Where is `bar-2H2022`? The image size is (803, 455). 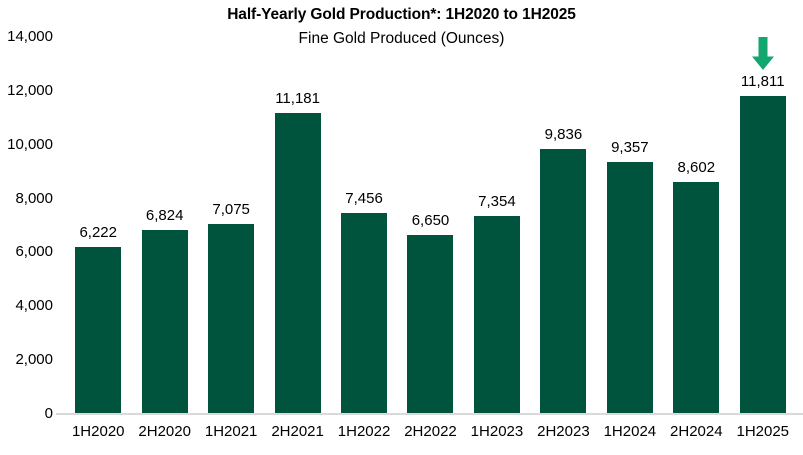
bar-2H2022 is located at coordinates (430, 324).